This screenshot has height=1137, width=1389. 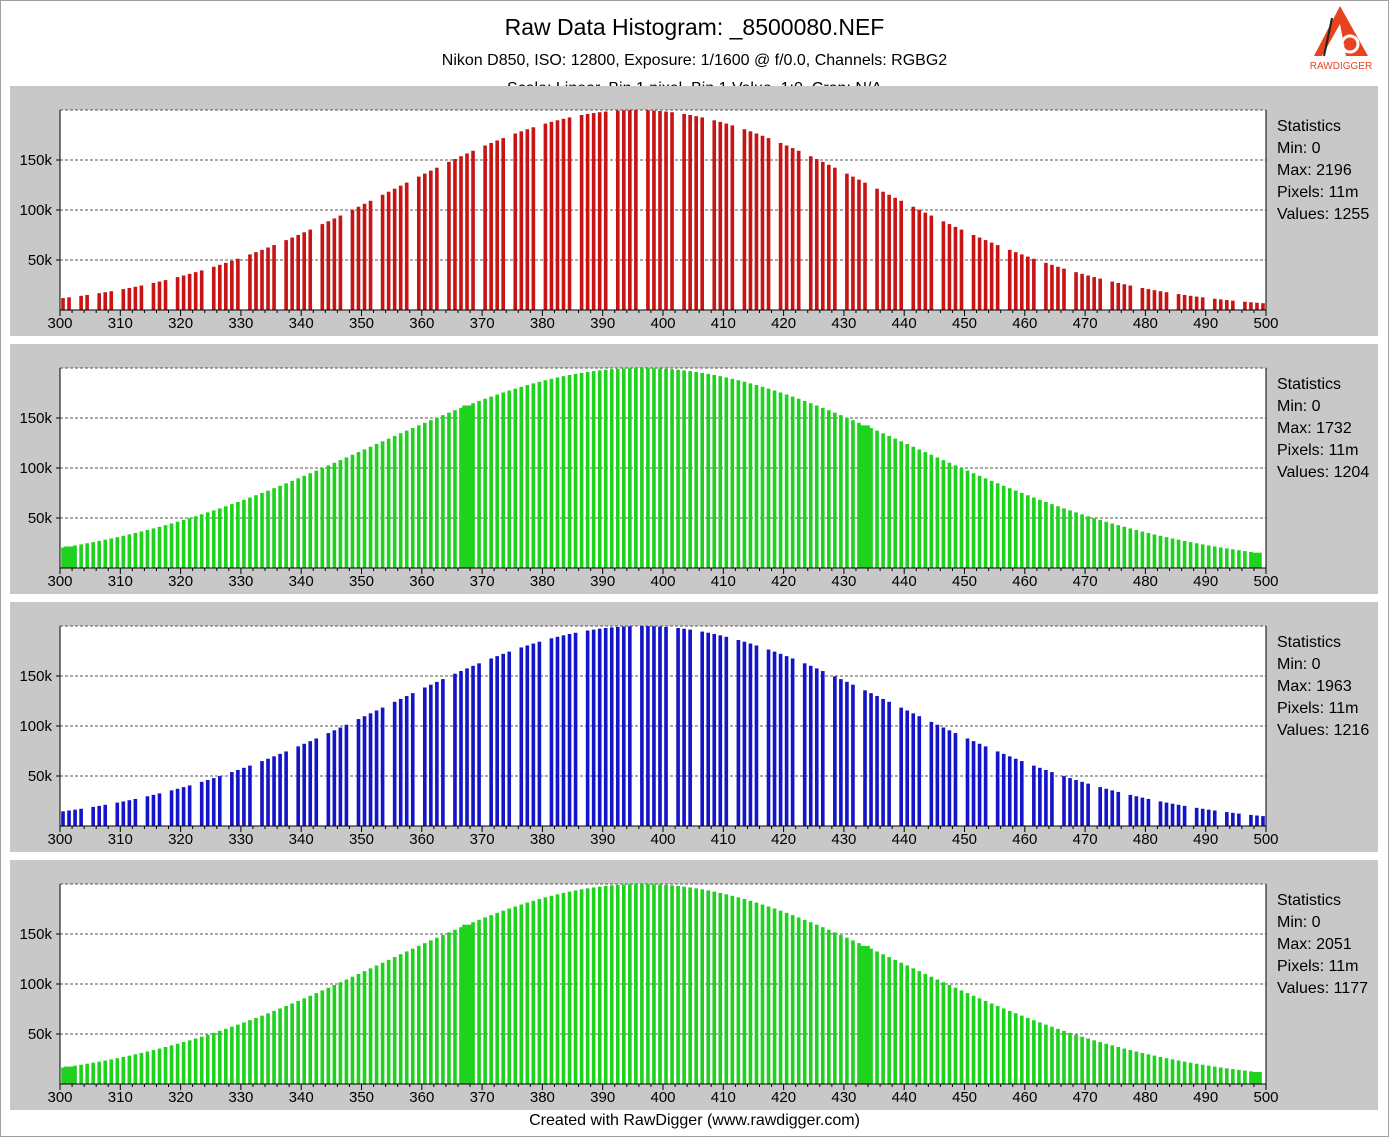 What do you see at coordinates (904, 839) in the screenshot?
I see `x-tick-label: 440` at bounding box center [904, 839].